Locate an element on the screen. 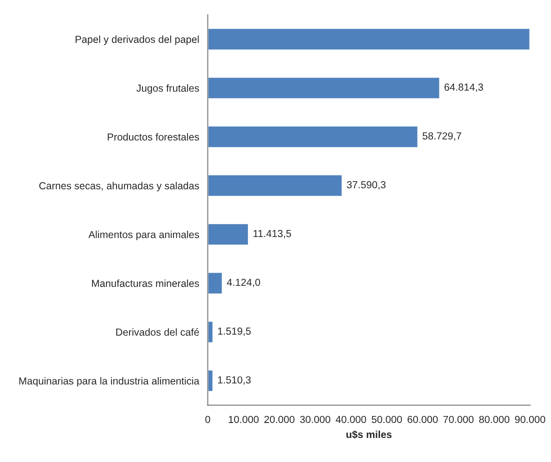 This screenshot has height=462, width=551. x-tick-label: 0 is located at coordinates (207, 420).